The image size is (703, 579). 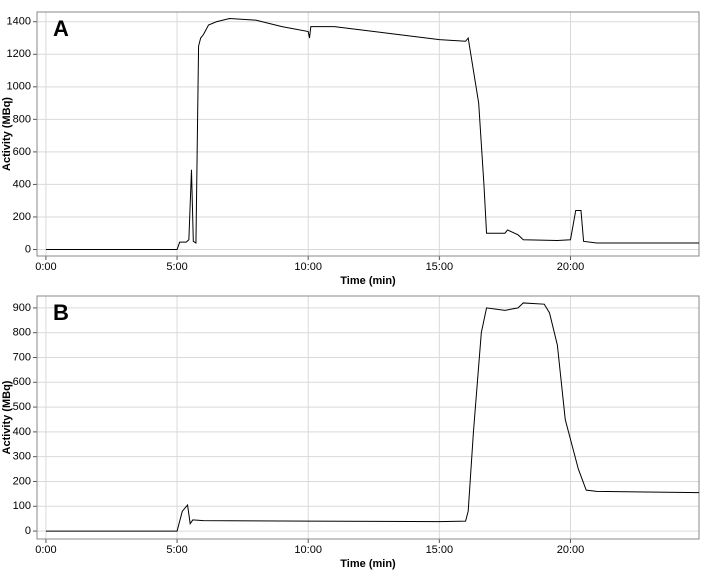 What do you see at coordinates (61, 28) in the screenshot?
I see `panel-title: A` at bounding box center [61, 28].